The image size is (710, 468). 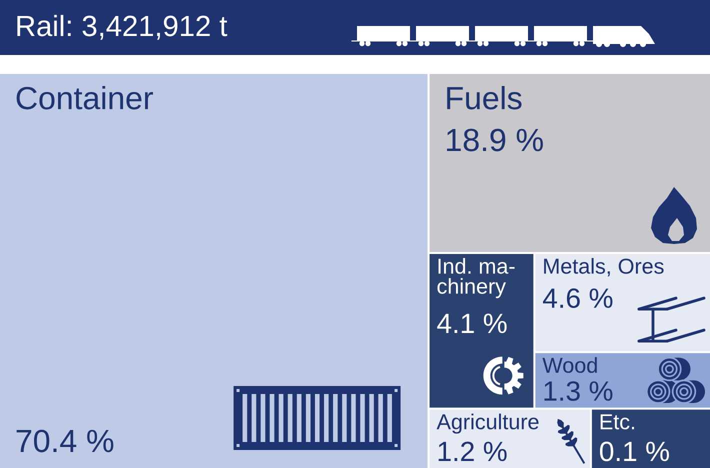 What do you see at coordinates (578, 391) in the screenshot?
I see `data-label: 1.3 %` at bounding box center [578, 391].